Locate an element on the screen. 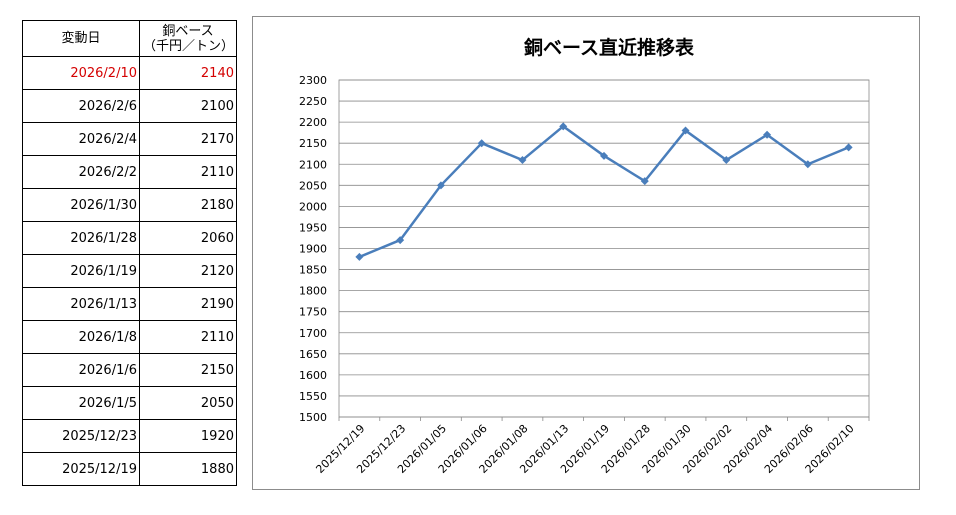 This screenshot has width=956, height=515. row-date: 2026/1/28 is located at coordinates (81, 238).